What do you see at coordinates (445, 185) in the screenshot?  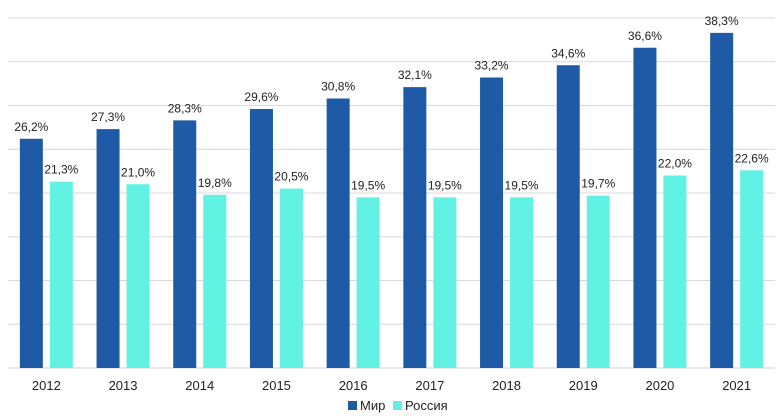 I see `data-label-russia-2017: 19,5%` at bounding box center [445, 185].